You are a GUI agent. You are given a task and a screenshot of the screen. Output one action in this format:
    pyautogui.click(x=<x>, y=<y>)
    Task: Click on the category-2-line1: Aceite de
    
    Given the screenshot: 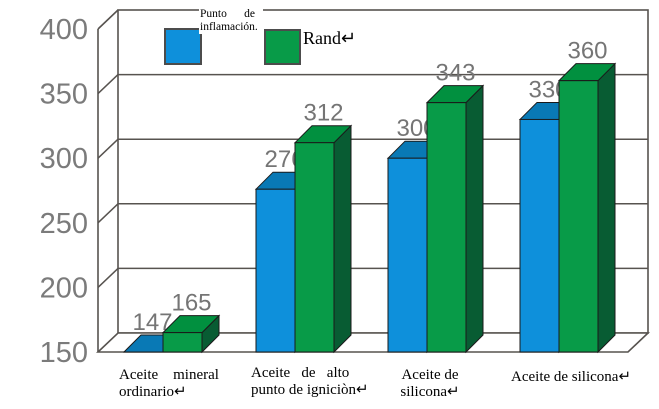 What is the action you would take?
    pyautogui.click(x=430, y=375)
    